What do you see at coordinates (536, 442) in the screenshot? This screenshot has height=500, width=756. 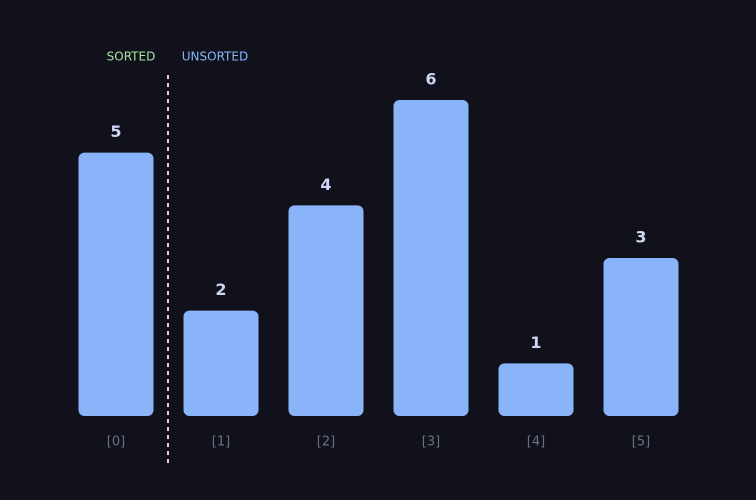 I see `x-tick-label: [4]` at bounding box center [536, 442].